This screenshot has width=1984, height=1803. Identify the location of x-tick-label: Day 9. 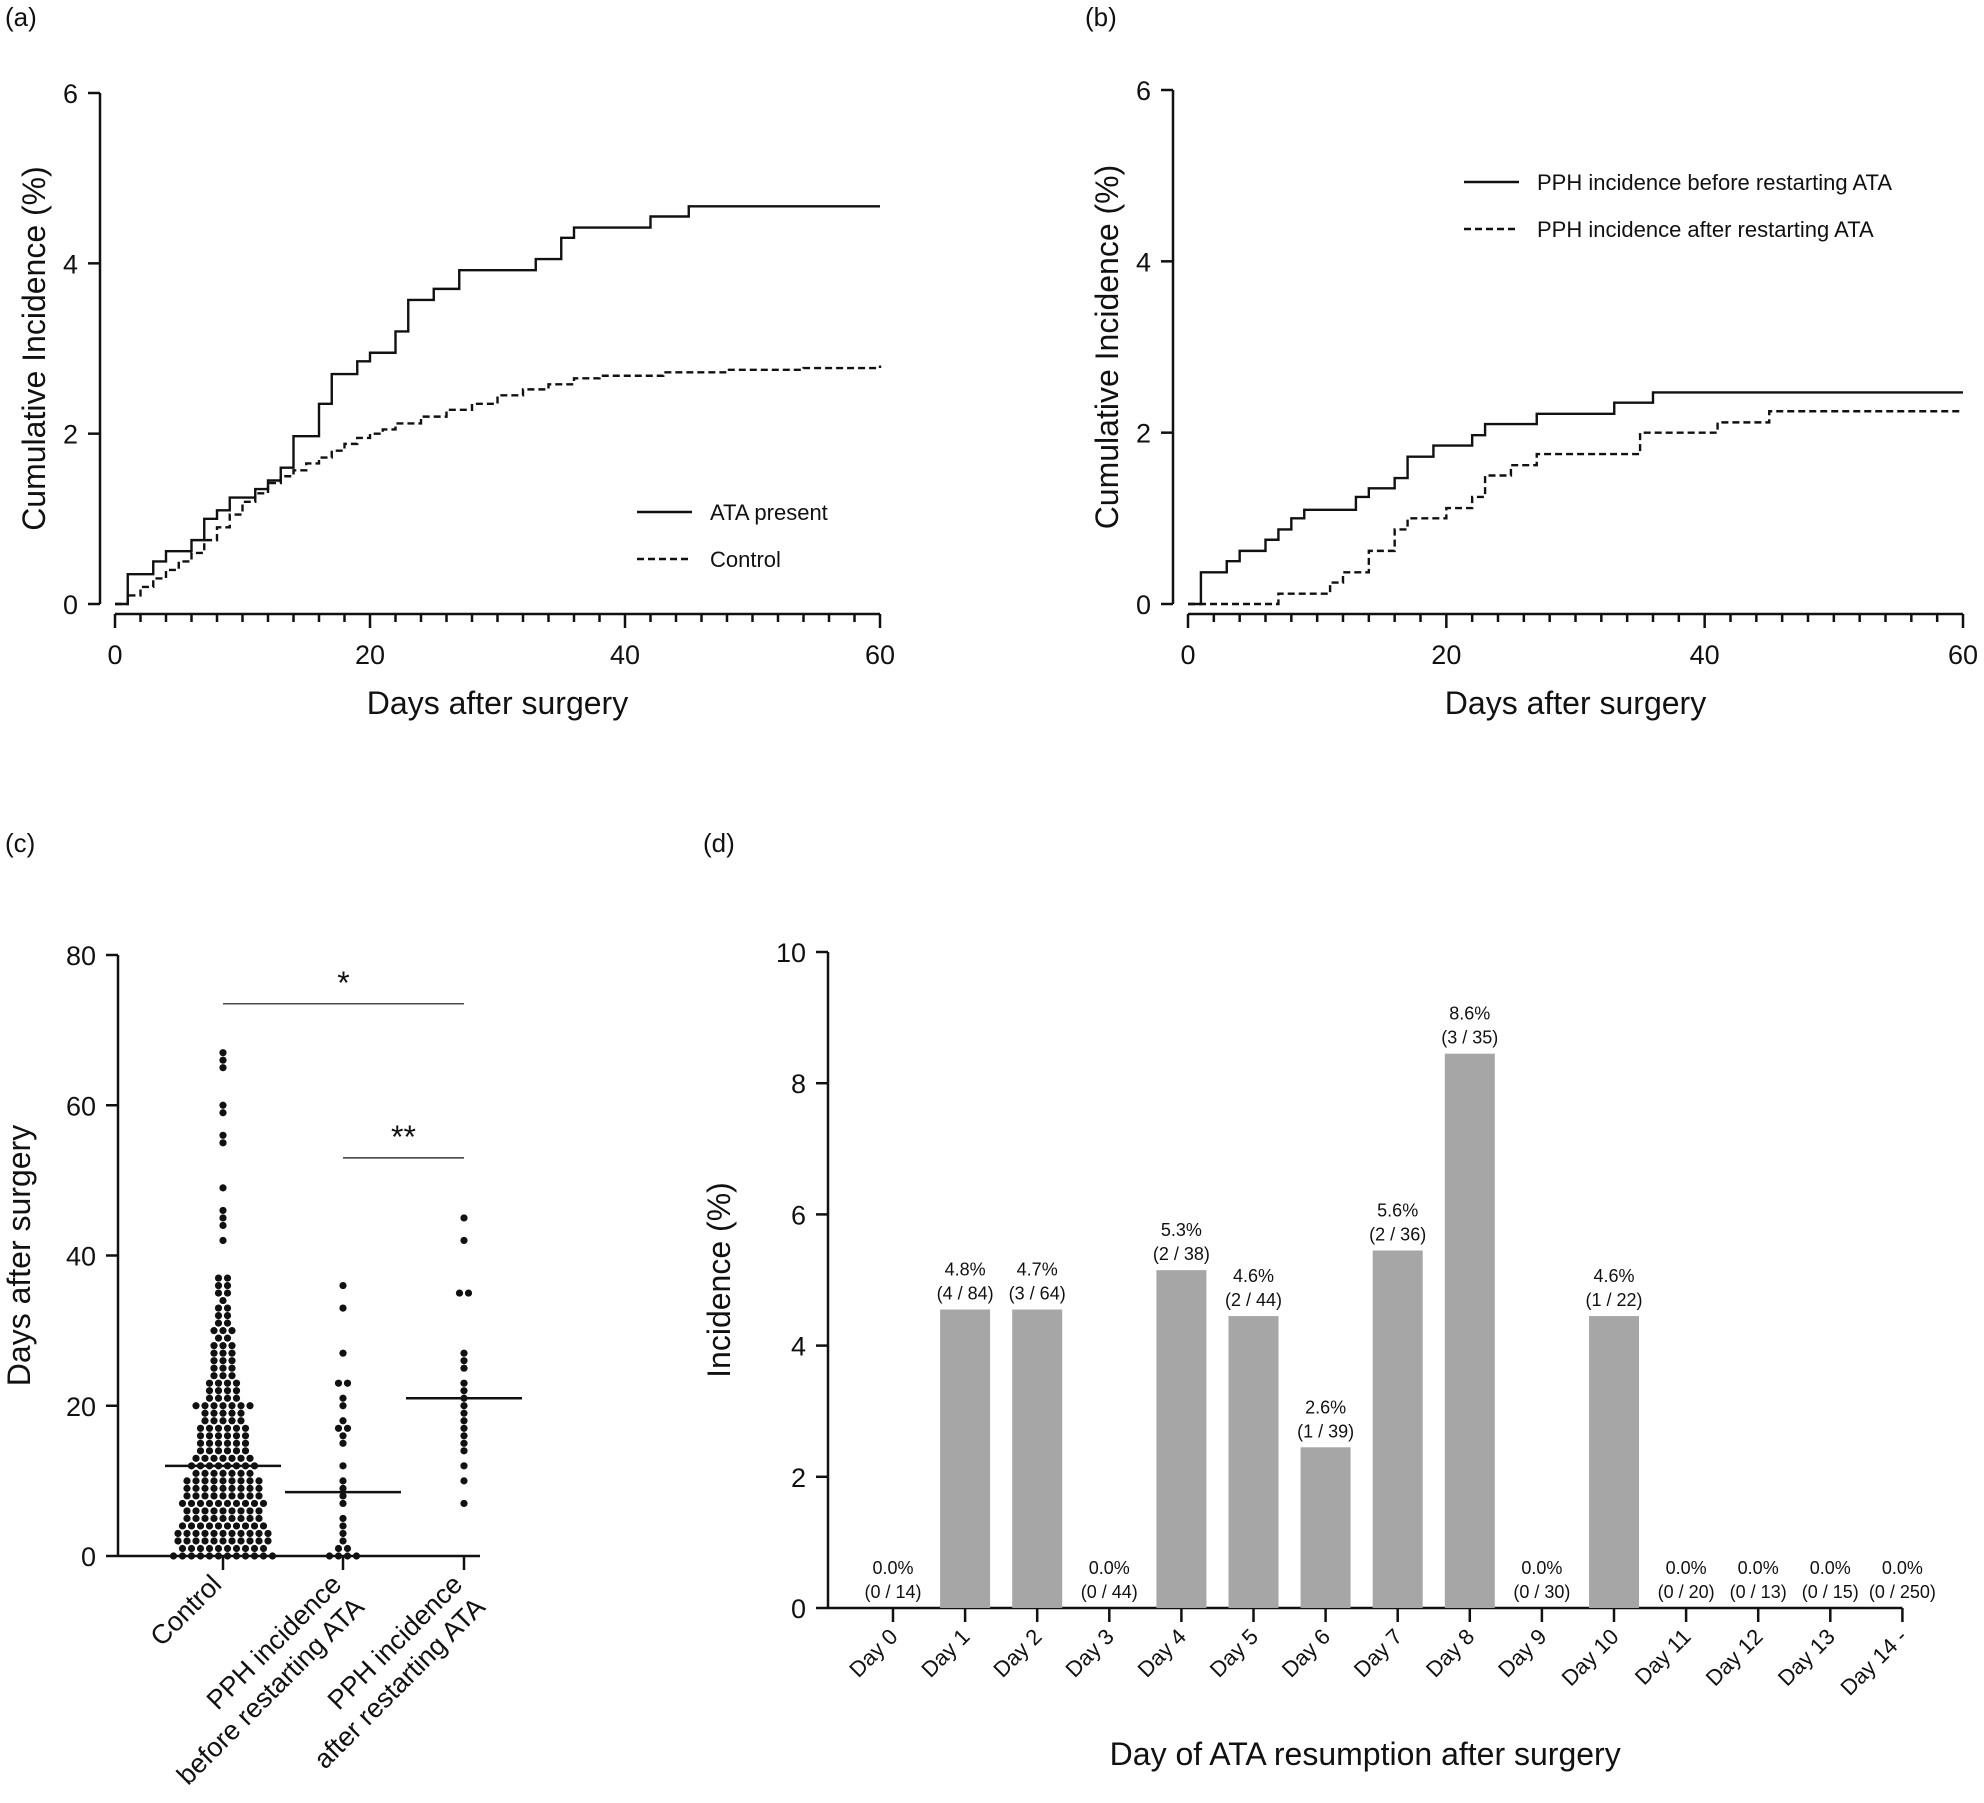
(1522, 1653).